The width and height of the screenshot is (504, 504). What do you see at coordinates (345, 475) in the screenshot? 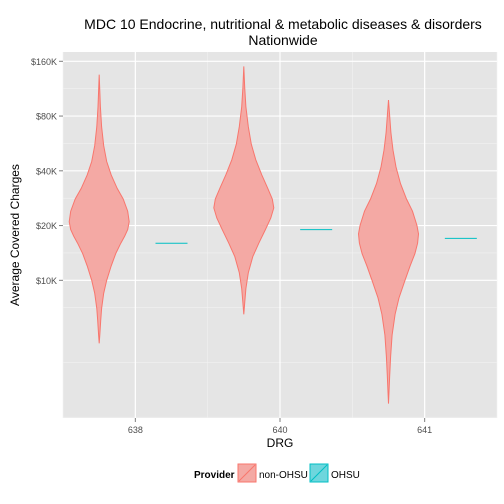
I see `legend-label-ohsu: OHSU` at bounding box center [345, 475].